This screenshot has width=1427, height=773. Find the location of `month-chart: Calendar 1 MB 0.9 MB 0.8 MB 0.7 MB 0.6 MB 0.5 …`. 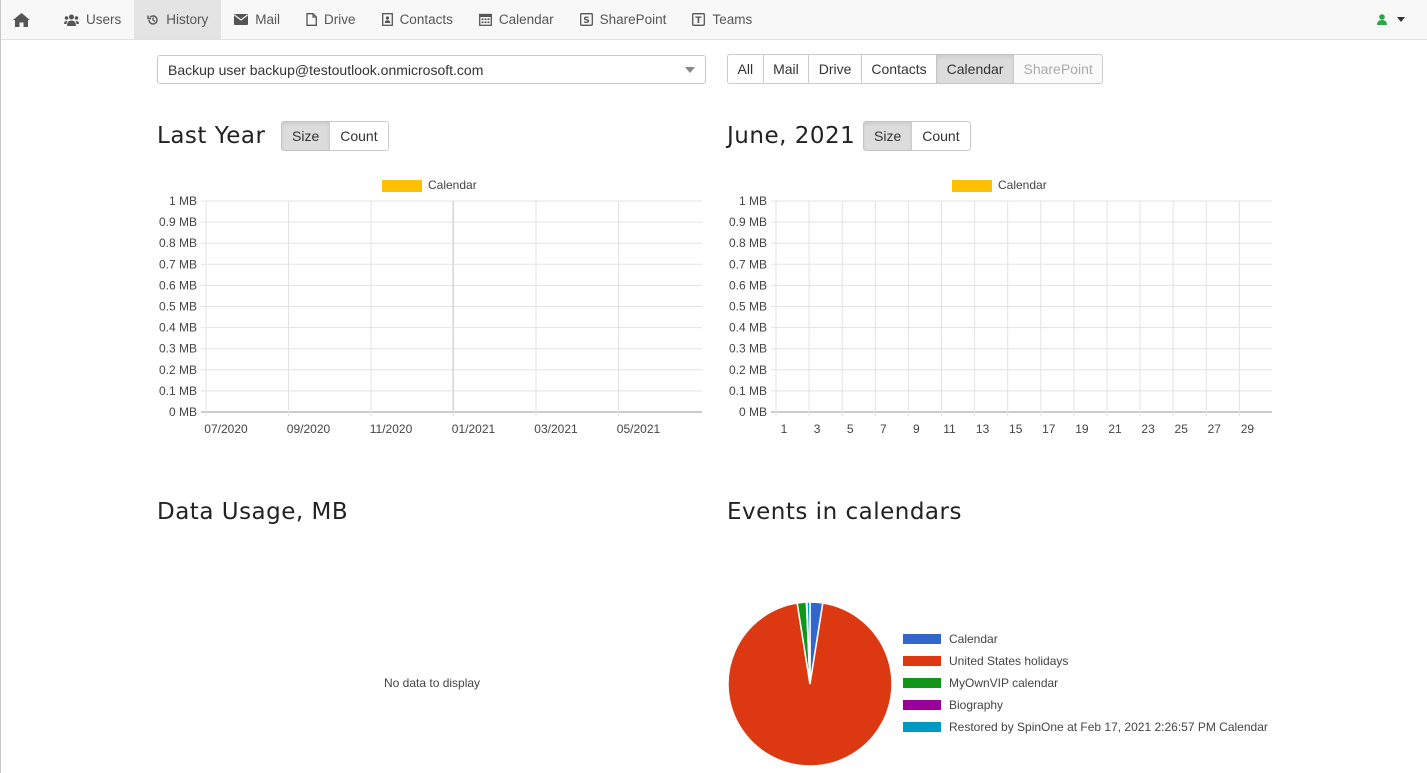

month-chart: Calendar 1 MB 0.9 MB 0.8 MB 0.7 MB 0.6 MB 0.5 … is located at coordinates (1000, 307).